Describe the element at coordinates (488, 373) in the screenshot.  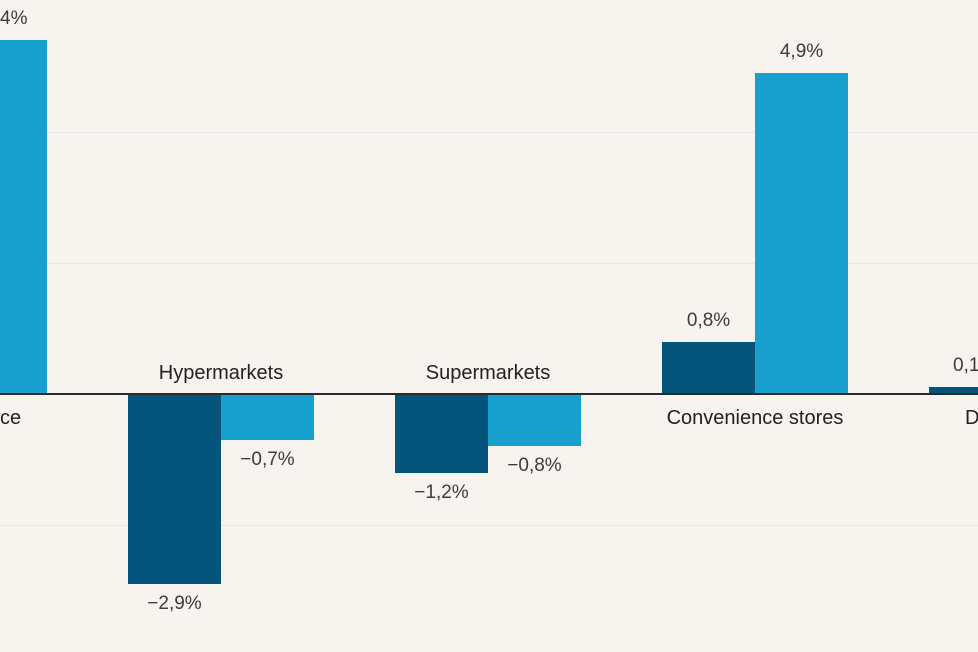
I see `category-label: Supermarkets` at that location.